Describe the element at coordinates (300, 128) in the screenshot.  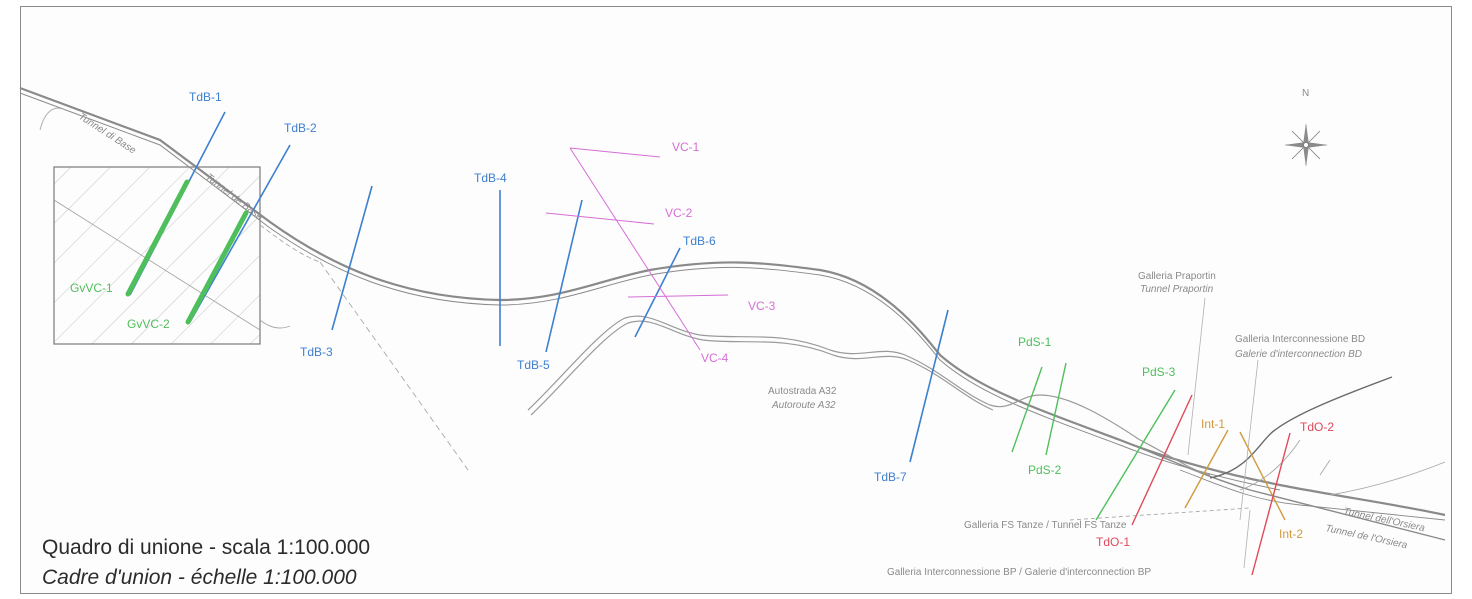
I see `label-tdb-2: TdB-2` at that location.